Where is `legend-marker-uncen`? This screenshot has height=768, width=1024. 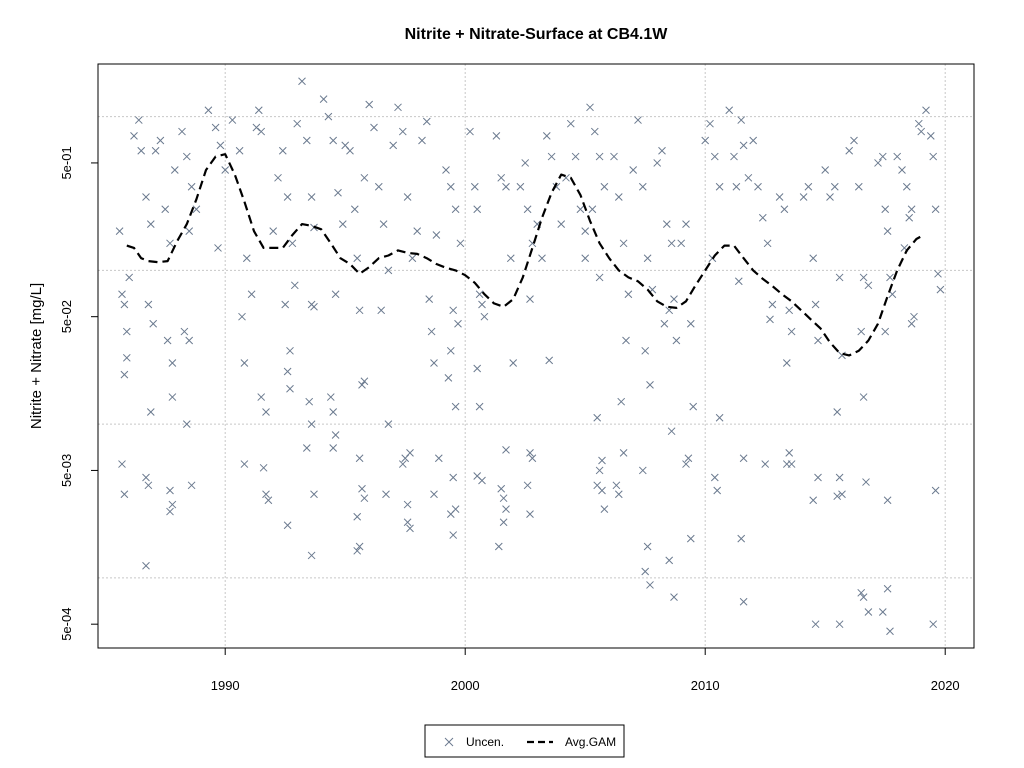 legend-marker-uncen is located at coordinates (449, 742).